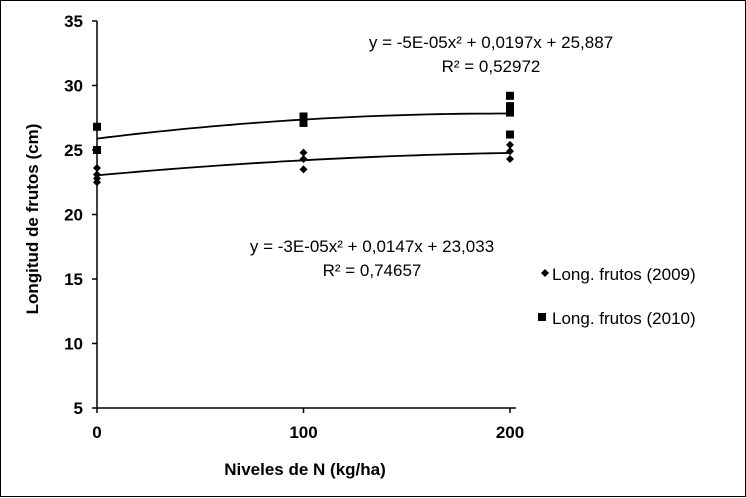  What do you see at coordinates (73, 344) in the screenshot?
I see `y-tick-label: 10` at bounding box center [73, 344].